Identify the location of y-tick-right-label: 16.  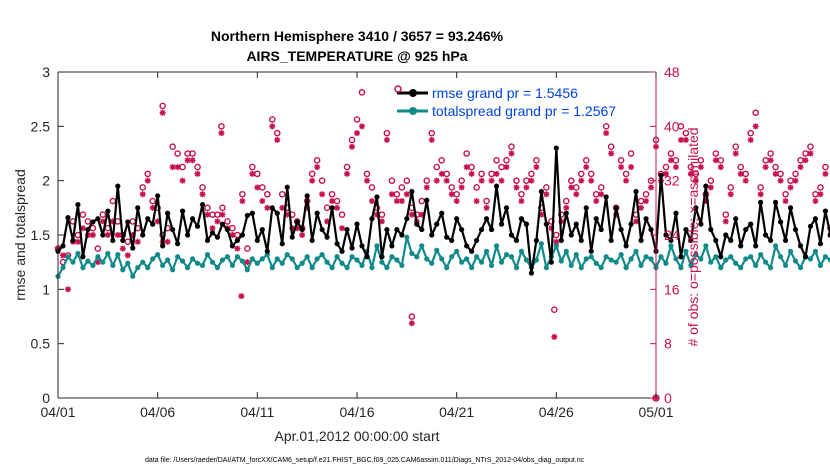
(672, 289).